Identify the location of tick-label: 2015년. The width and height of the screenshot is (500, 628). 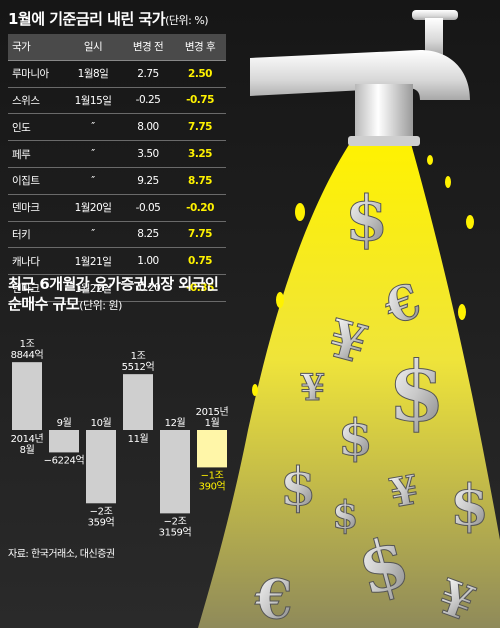
(212, 412).